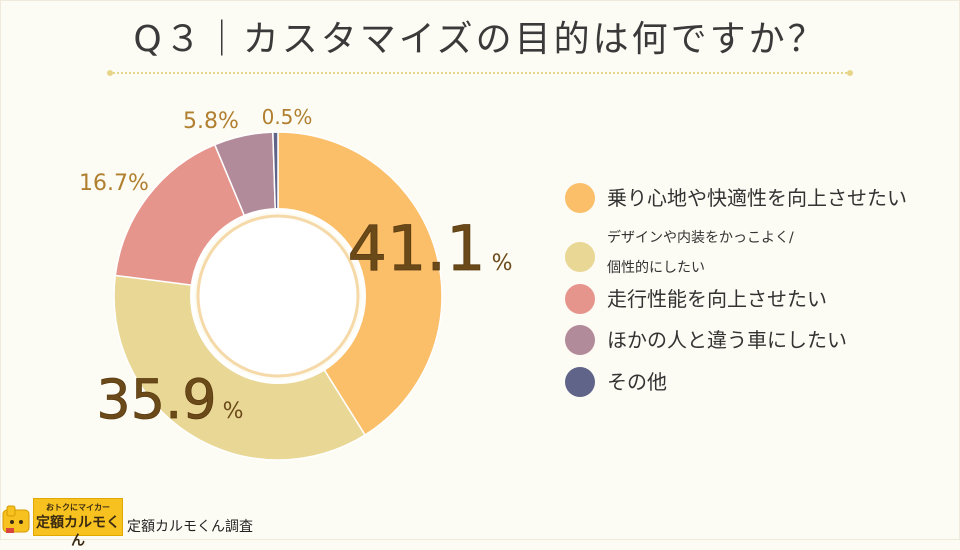  I want to click on brand-name: 定額カルモくん, so click(78, 532).